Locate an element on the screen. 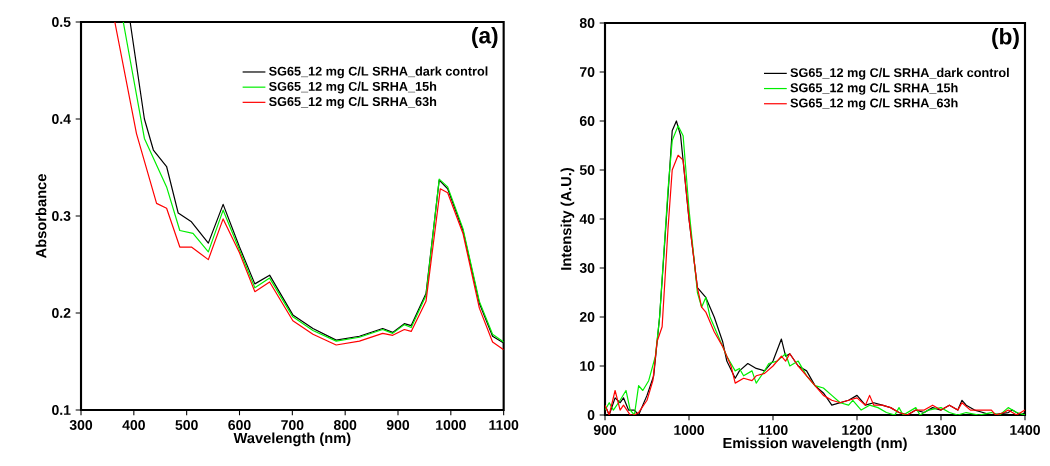  y-tick-label: 20 is located at coordinates (587, 317).